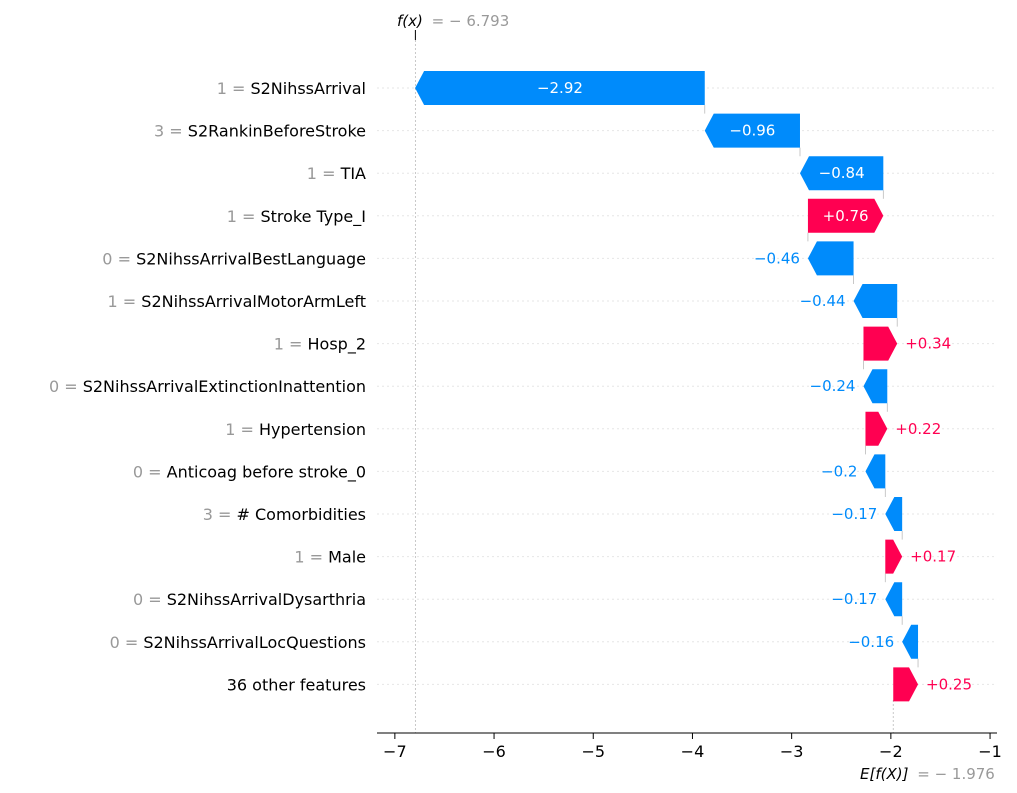 The image size is (1017, 793). I want to click on feature-name: Anticoag before stroke_0, so click(266, 472).